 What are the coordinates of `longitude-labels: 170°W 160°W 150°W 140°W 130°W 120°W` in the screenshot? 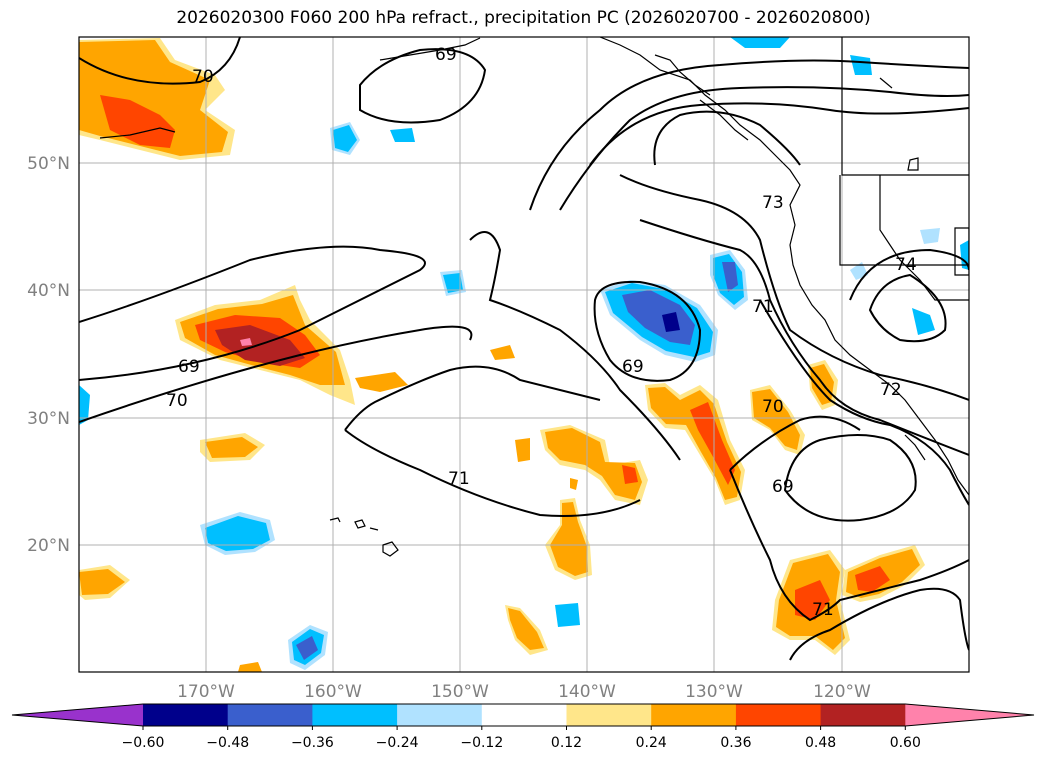 It's located at (524, 692).